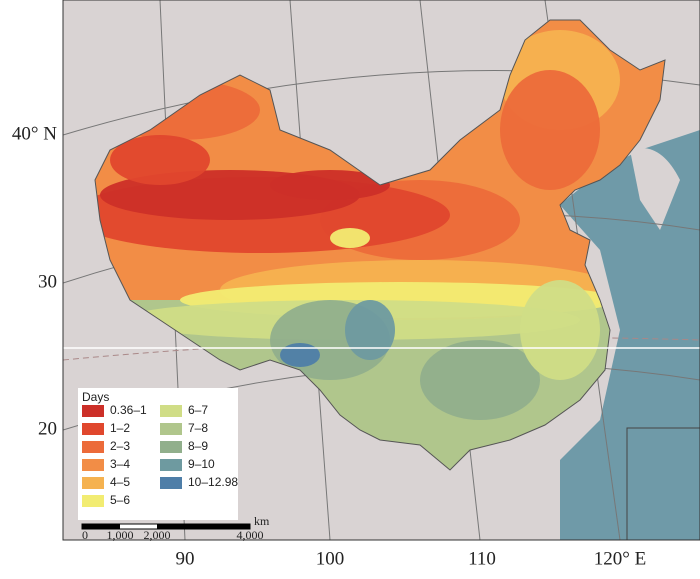 This screenshot has width=700, height=579. I want to click on latitude-label: 40° N, so click(34, 133).